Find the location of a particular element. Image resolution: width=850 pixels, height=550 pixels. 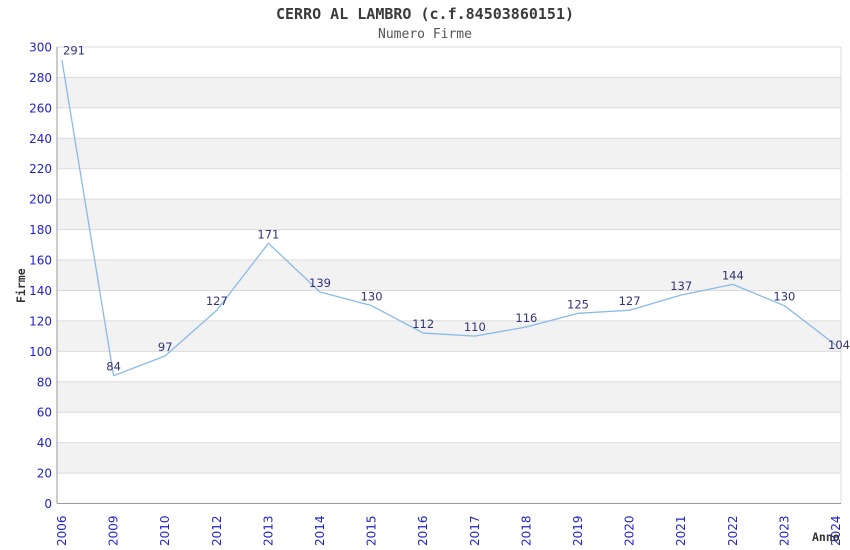

x-tick-label: 2021 is located at coordinates (681, 530).